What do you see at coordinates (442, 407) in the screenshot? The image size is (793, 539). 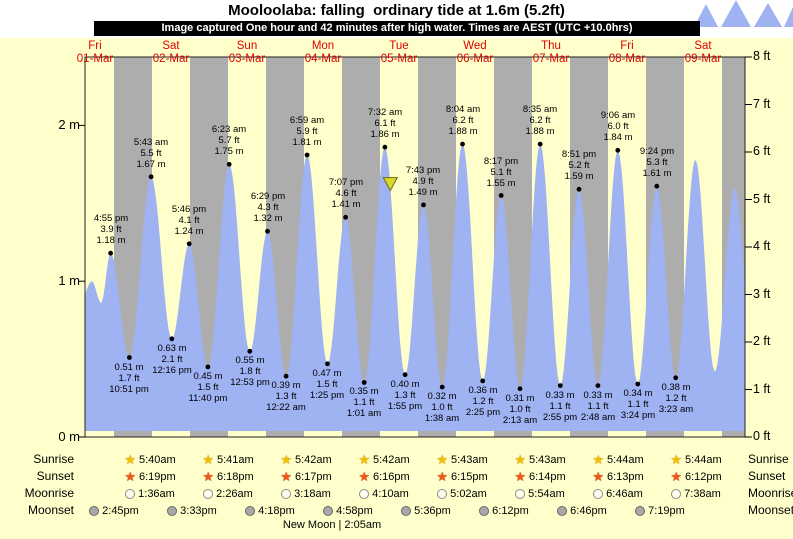 I see `tide-low-label: 0.32 m 1.0 ft 1:38 am` at bounding box center [442, 407].